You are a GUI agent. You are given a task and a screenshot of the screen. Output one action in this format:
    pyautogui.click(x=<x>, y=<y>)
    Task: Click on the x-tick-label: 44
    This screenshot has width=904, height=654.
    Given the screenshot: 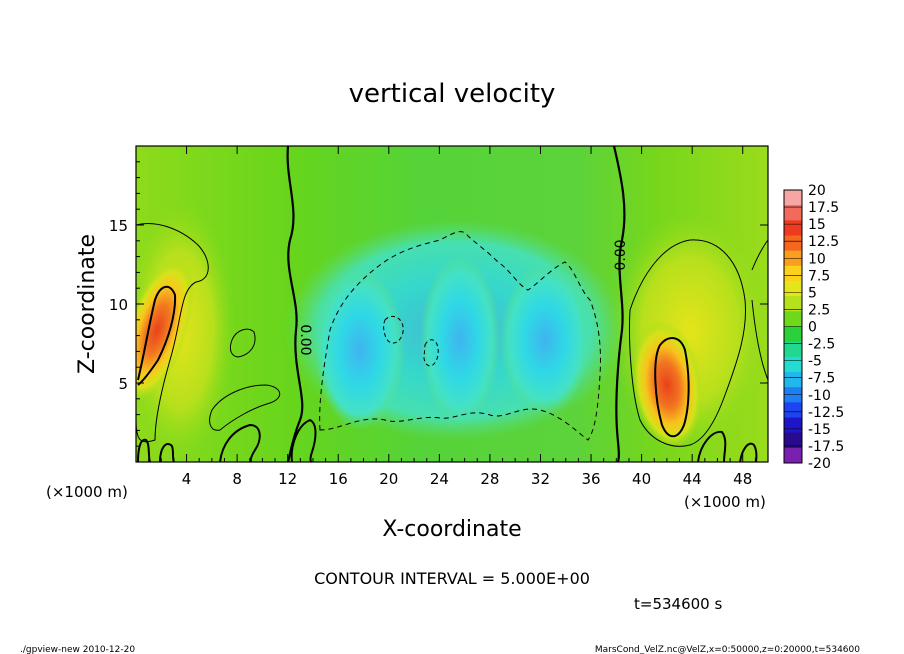 What is the action you would take?
    pyautogui.click(x=692, y=479)
    